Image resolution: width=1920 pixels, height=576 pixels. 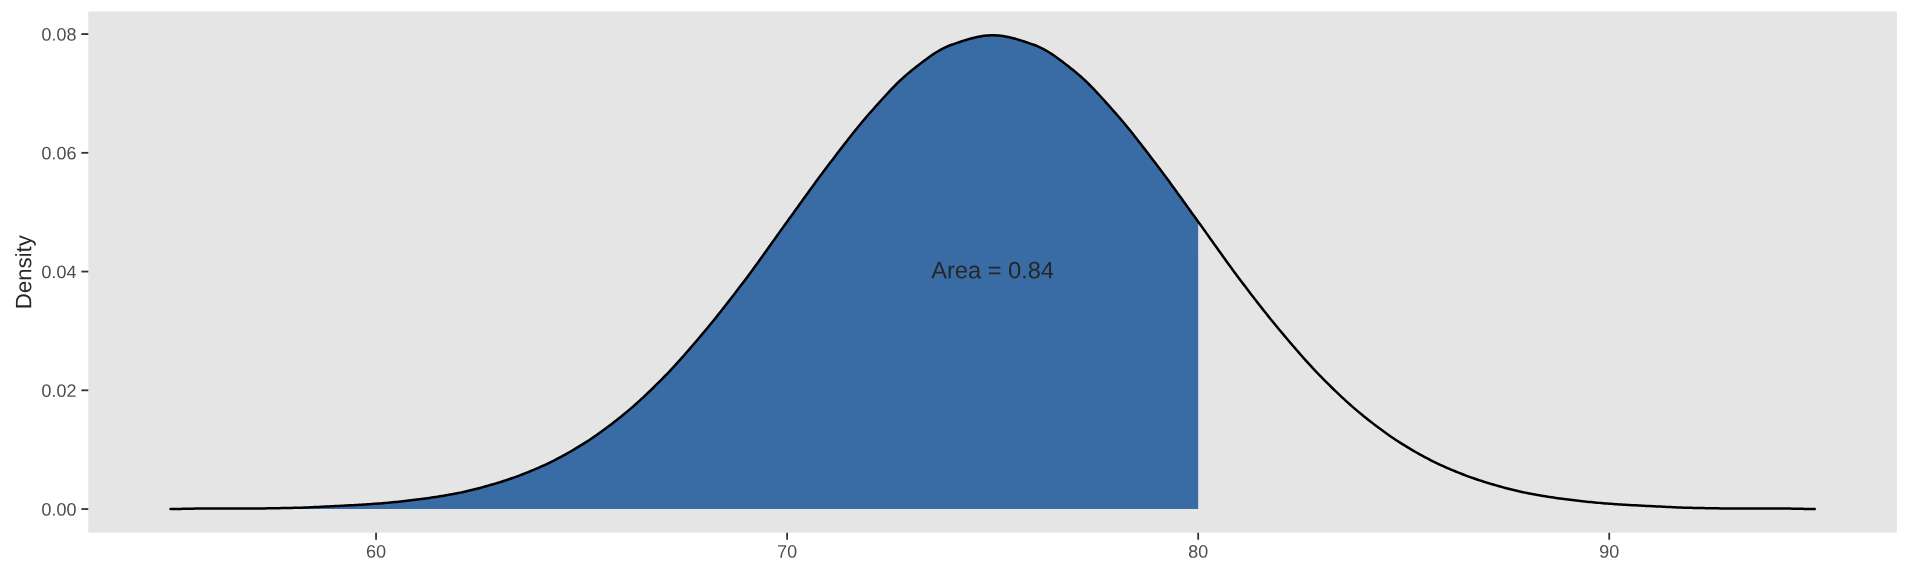 What do you see at coordinates (59, 153) in the screenshot?
I see `y-tick-label: 0.06` at bounding box center [59, 153].